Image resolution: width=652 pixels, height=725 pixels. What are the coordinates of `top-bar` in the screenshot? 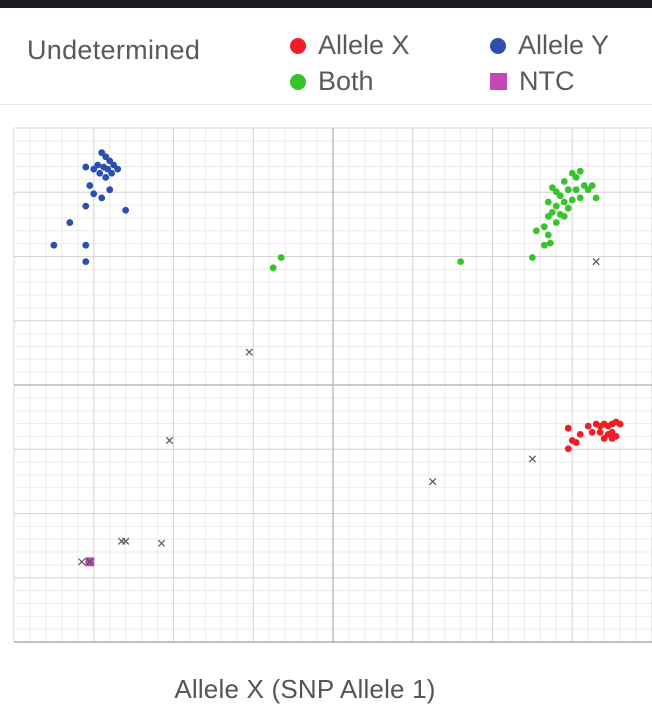 It's located at (326, 4).